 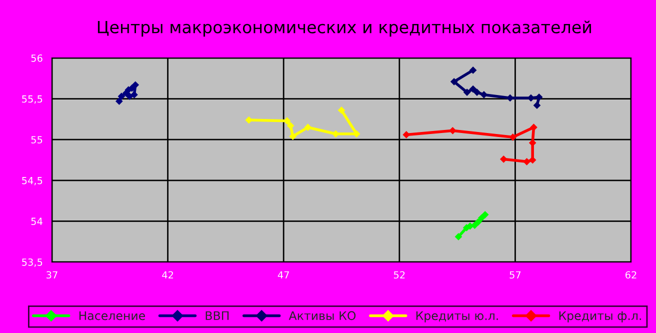 I want to click on x-tick-label: 47, so click(x=283, y=274).